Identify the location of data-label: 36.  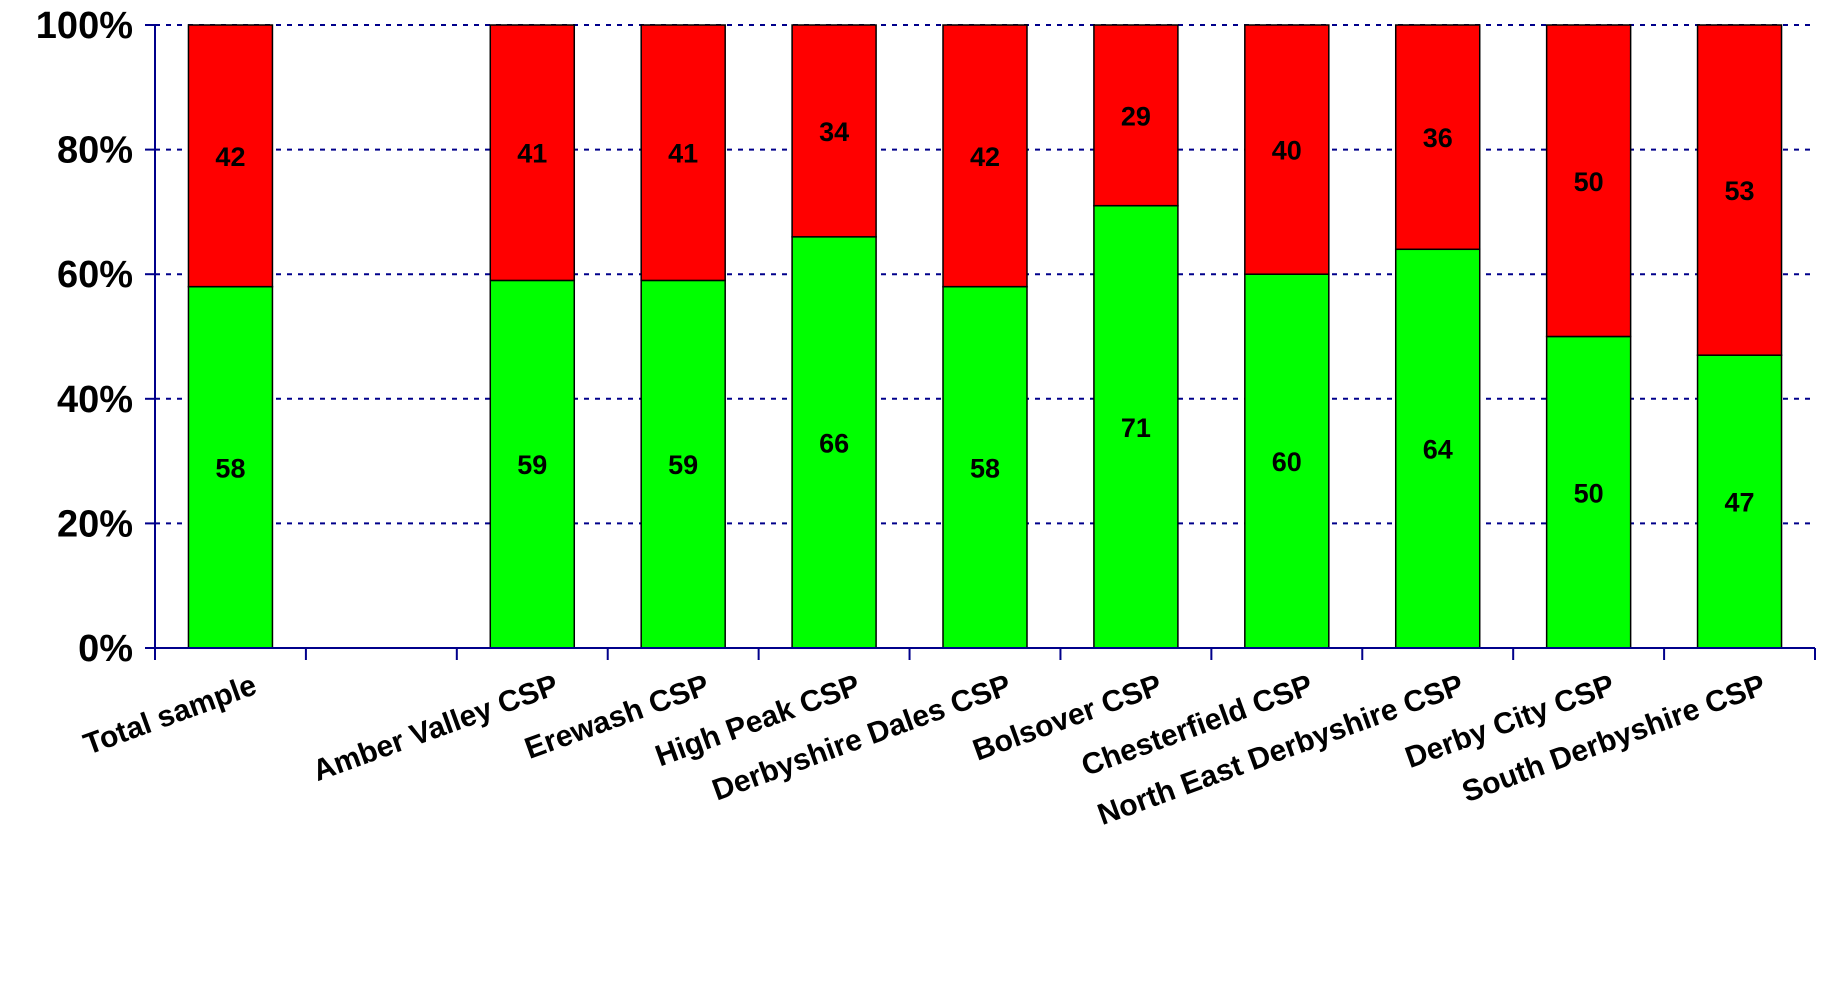
(1438, 138).